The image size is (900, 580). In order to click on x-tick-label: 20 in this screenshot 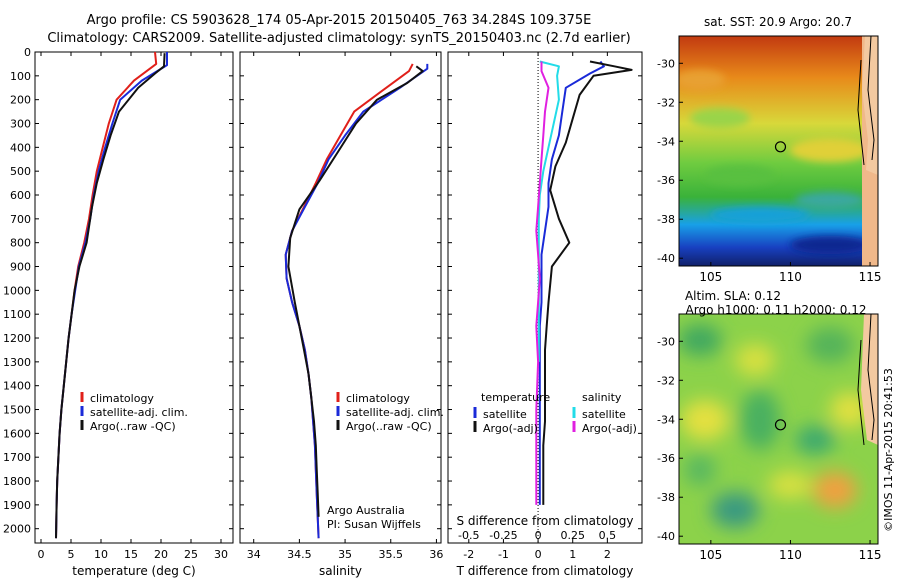, I will do `click(161, 554)`.